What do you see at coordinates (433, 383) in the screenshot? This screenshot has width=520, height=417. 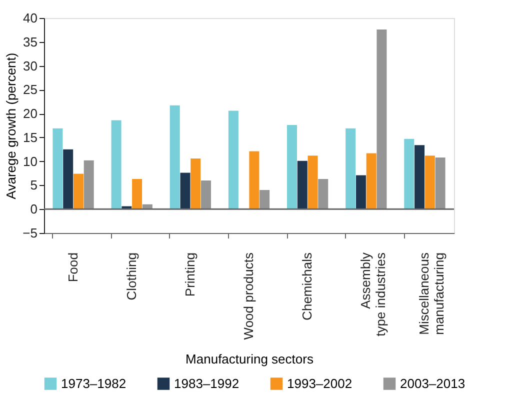 I see `legend-label: 2003–2013` at bounding box center [433, 383].